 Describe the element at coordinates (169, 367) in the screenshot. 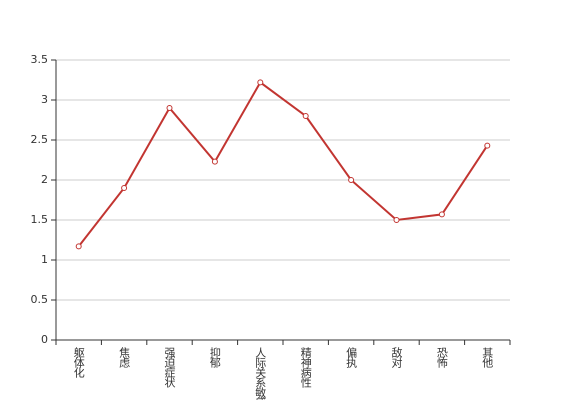

I see `x-tick-label: 强迫症状` at that location.